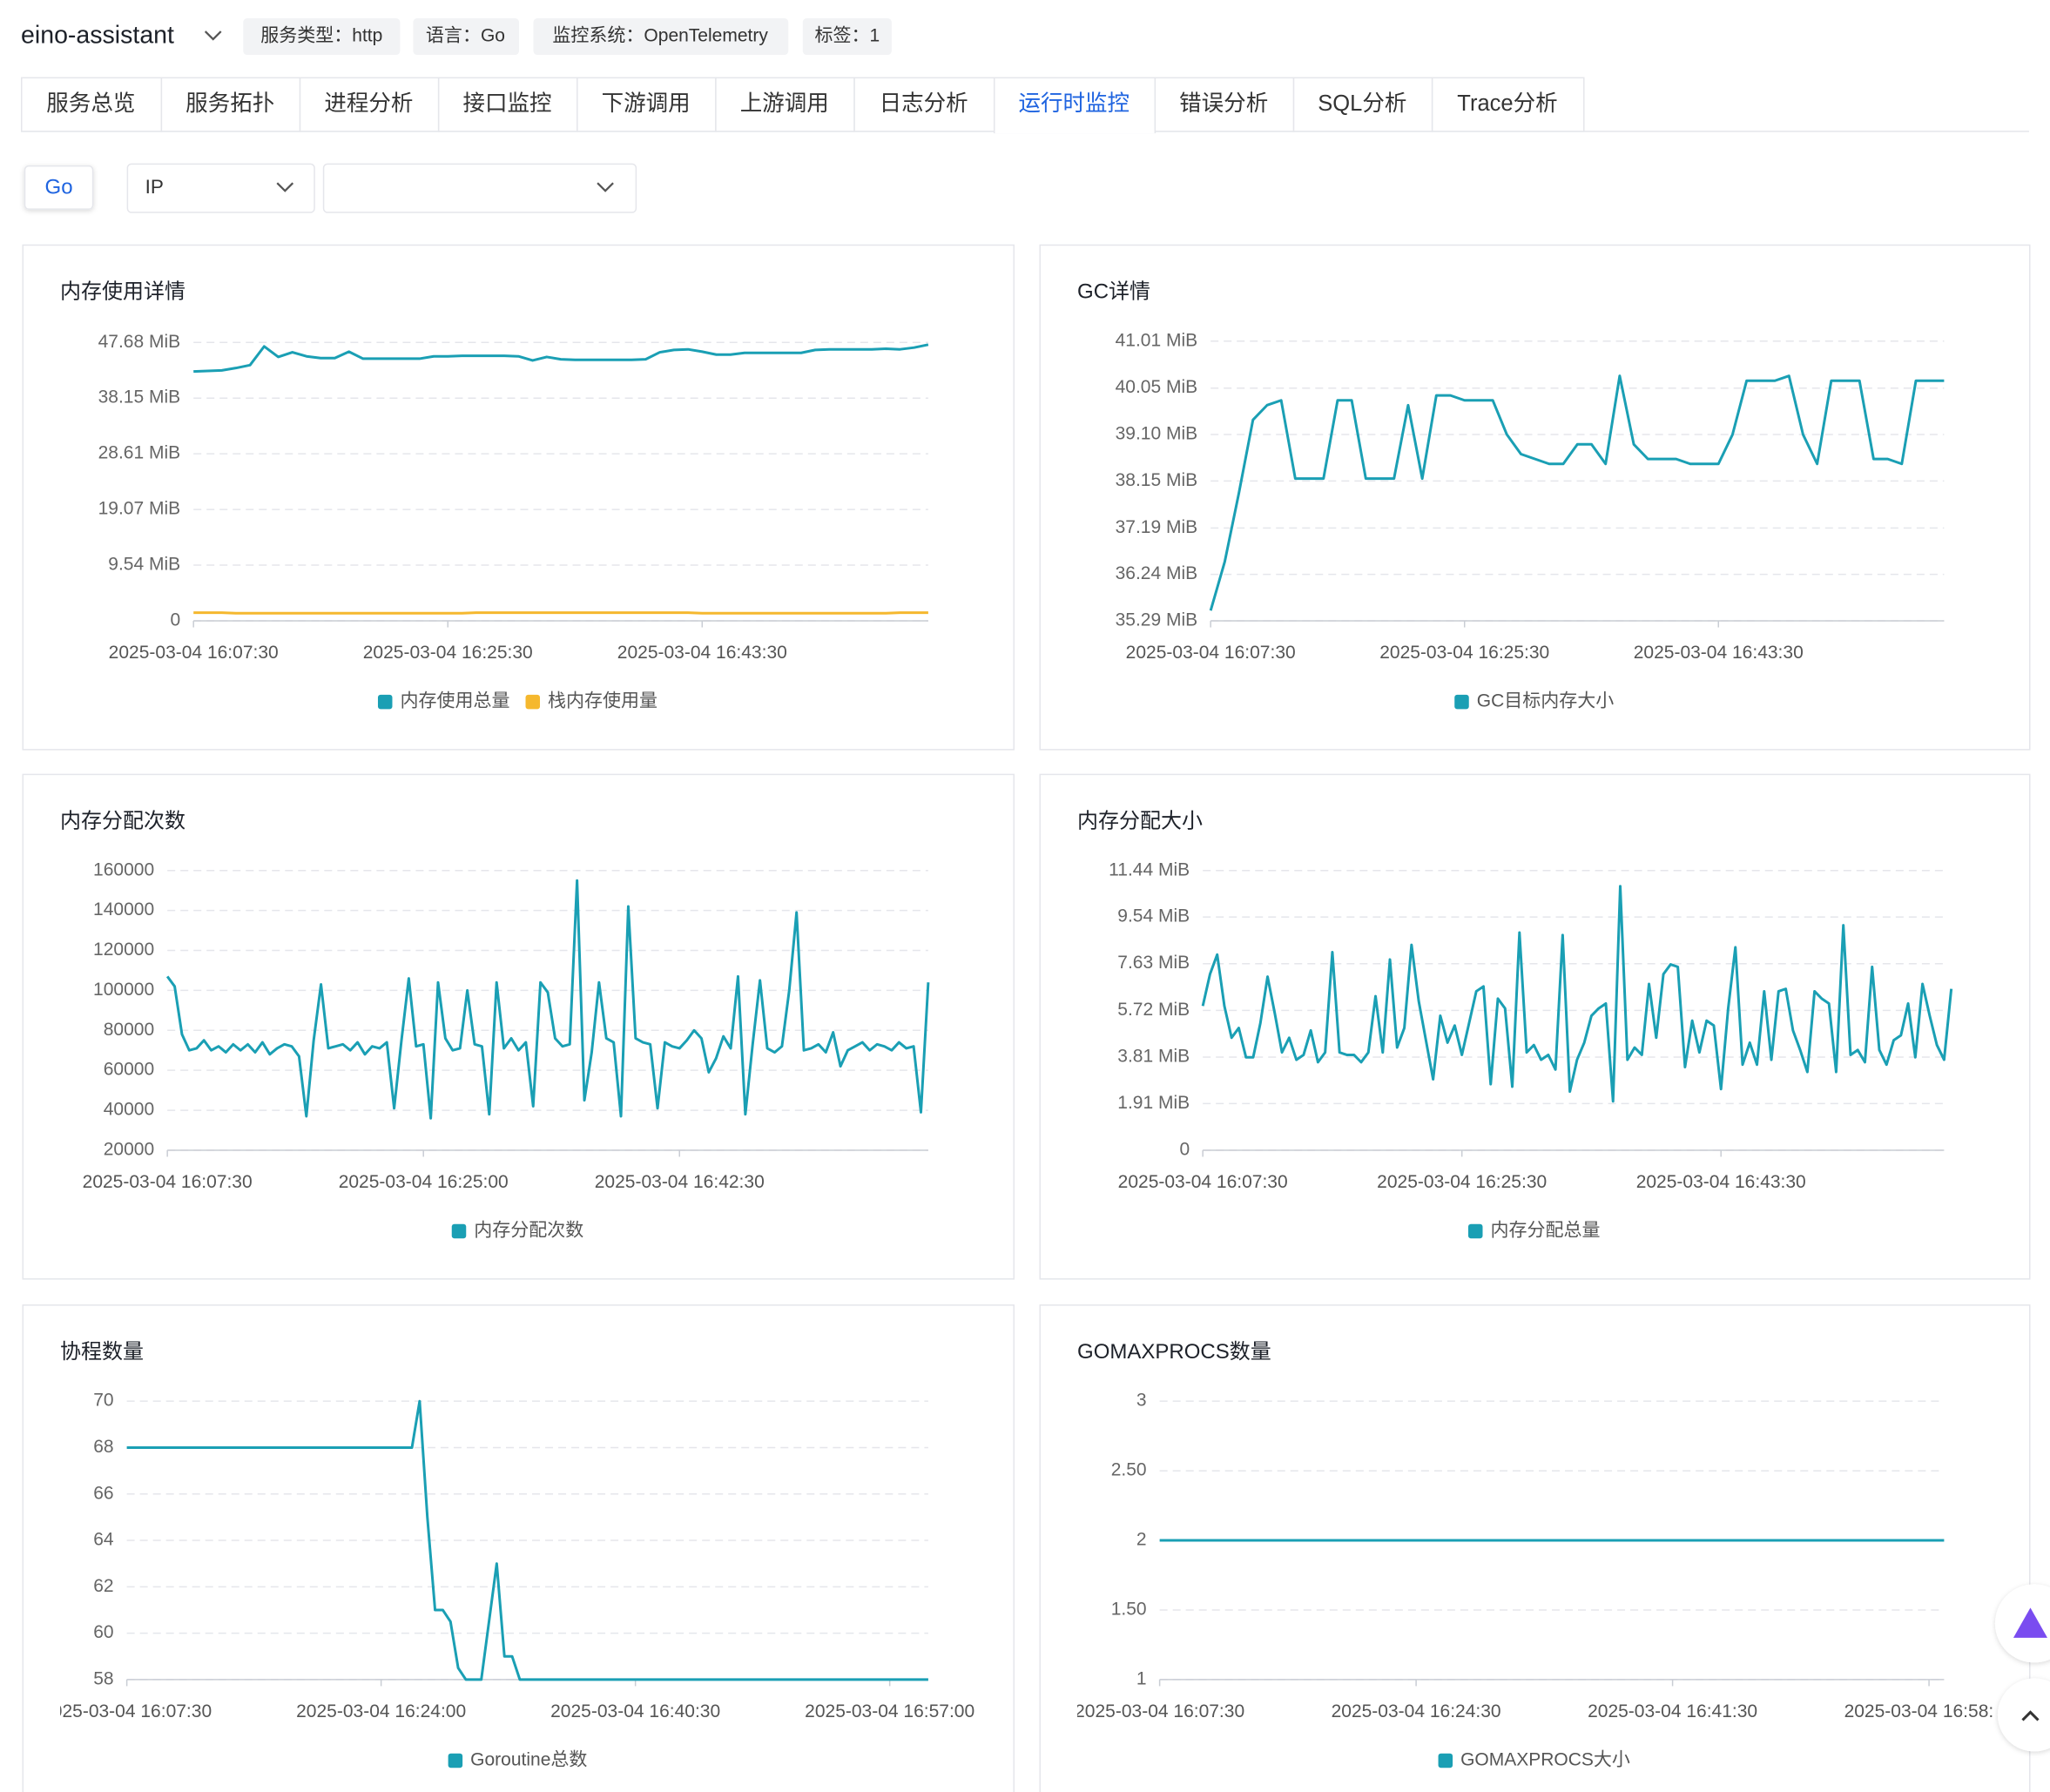 This screenshot has width=2050, height=1792. Describe the element at coordinates (454, 701) in the screenshot. I see `legend-label: 内存使用总量` at that location.